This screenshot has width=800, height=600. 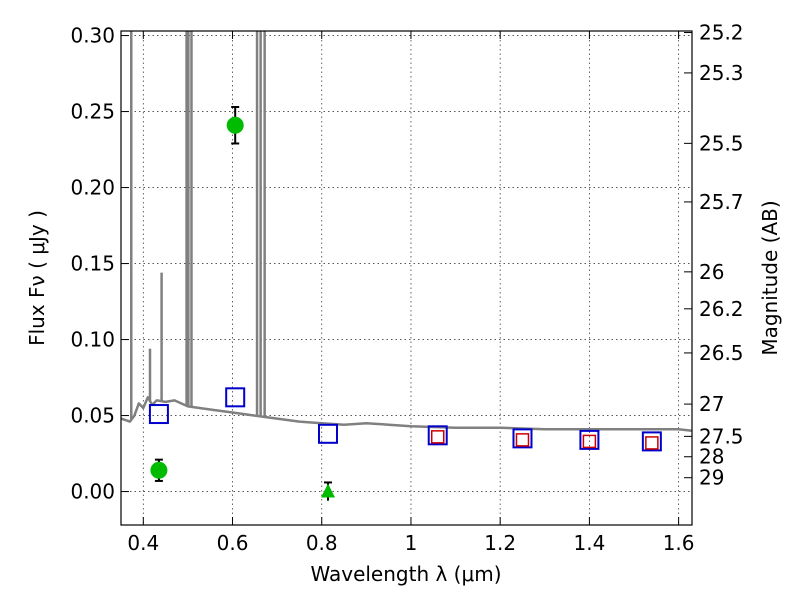 I want to click on x-tick-label: 1.4, so click(x=589, y=543).